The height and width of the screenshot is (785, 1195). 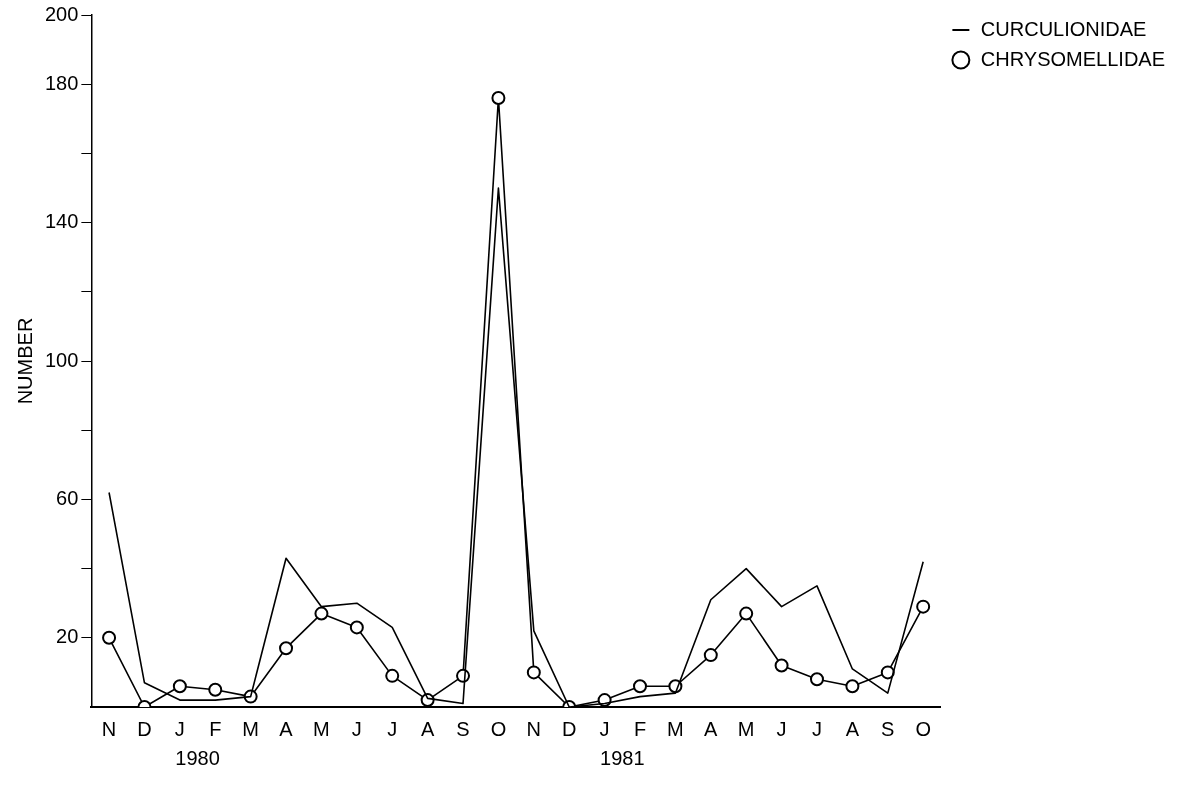 What do you see at coordinates (1073, 58) in the screenshot?
I see `legend-label: CHRYSOMELLIDAE` at bounding box center [1073, 58].